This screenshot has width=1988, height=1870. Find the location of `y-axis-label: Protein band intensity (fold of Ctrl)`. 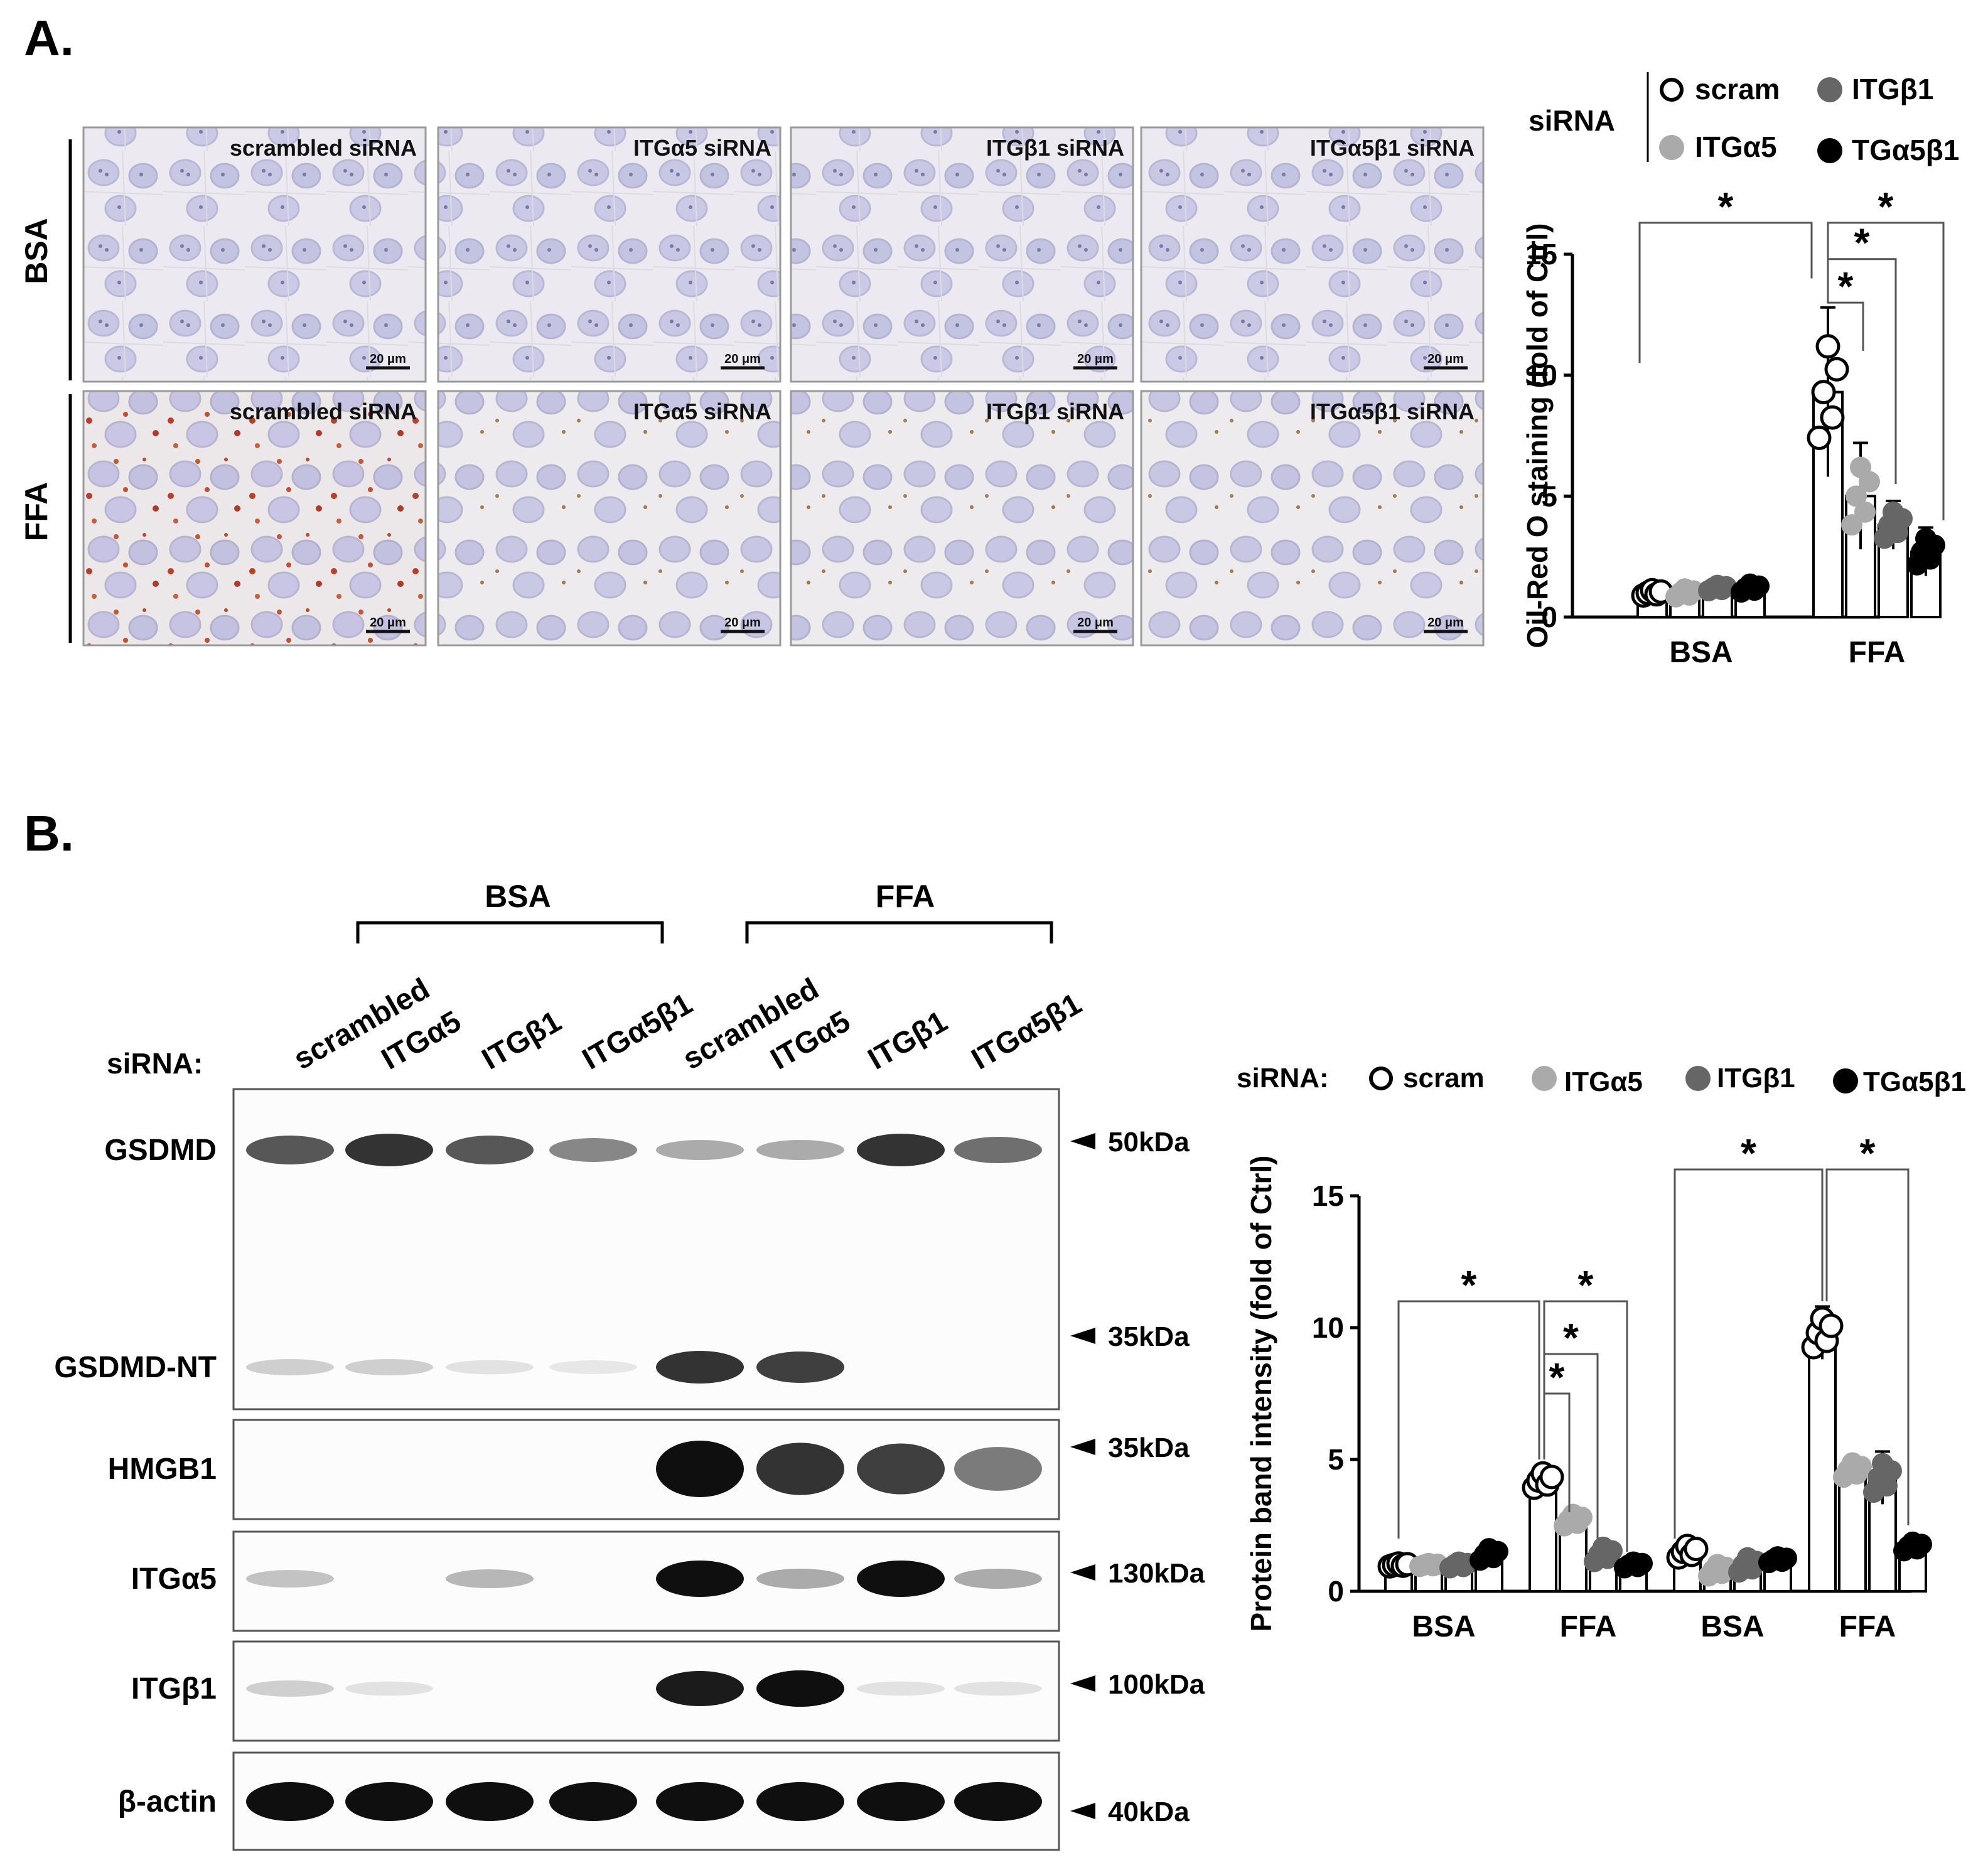

y-axis-label: Protein band intensity (fold of Ctrl) is located at coordinates (1261, 1394).